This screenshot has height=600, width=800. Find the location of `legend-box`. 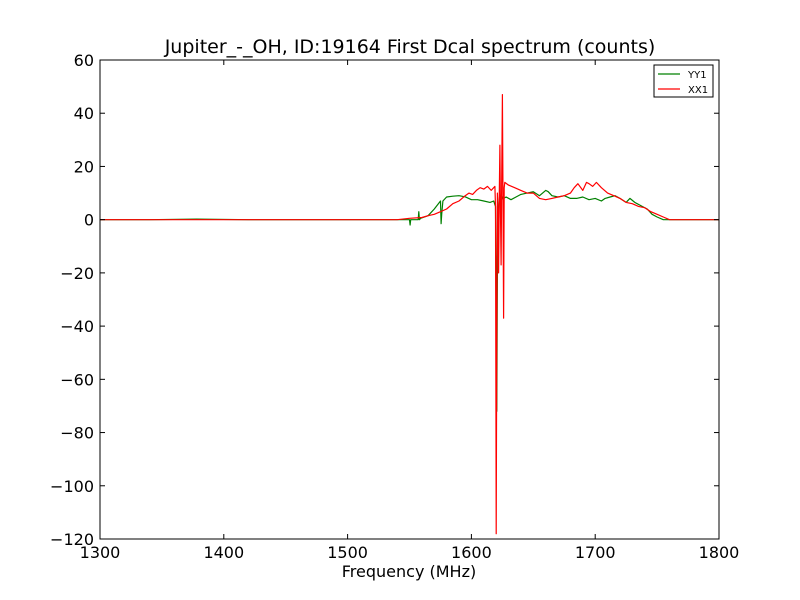

legend-box is located at coordinates (683, 81).